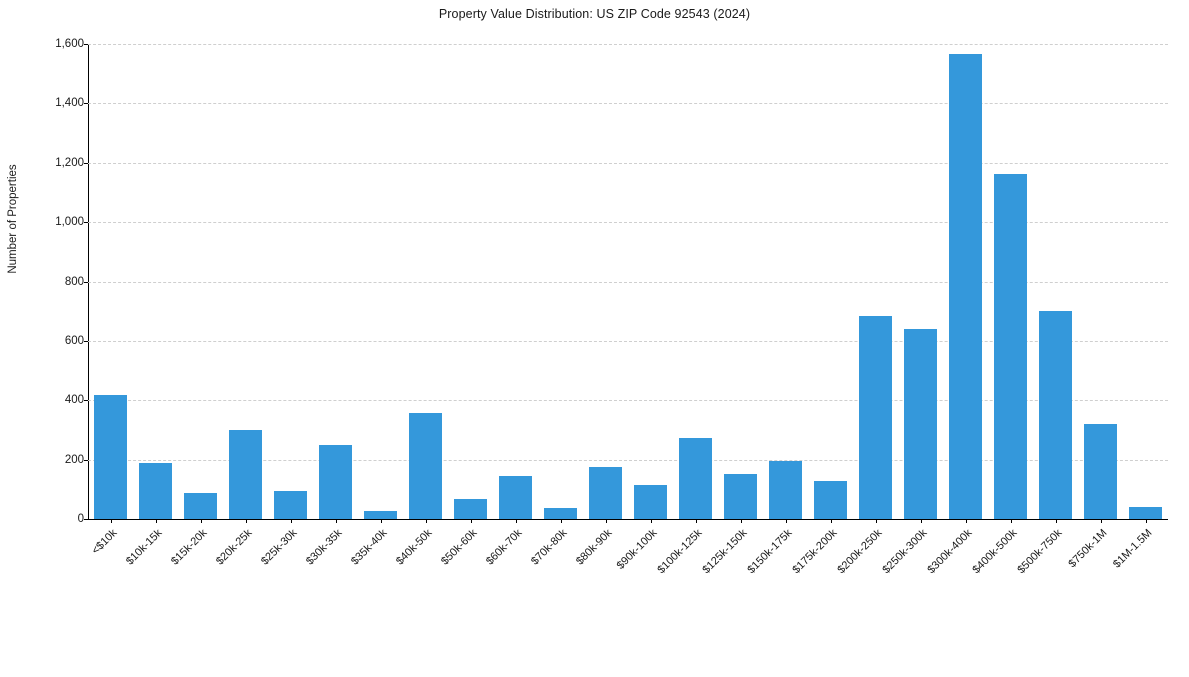 This screenshot has width=1189, height=677. Describe the element at coordinates (69, 44) in the screenshot. I see `y-axis-tick-label: 1,600` at that location.